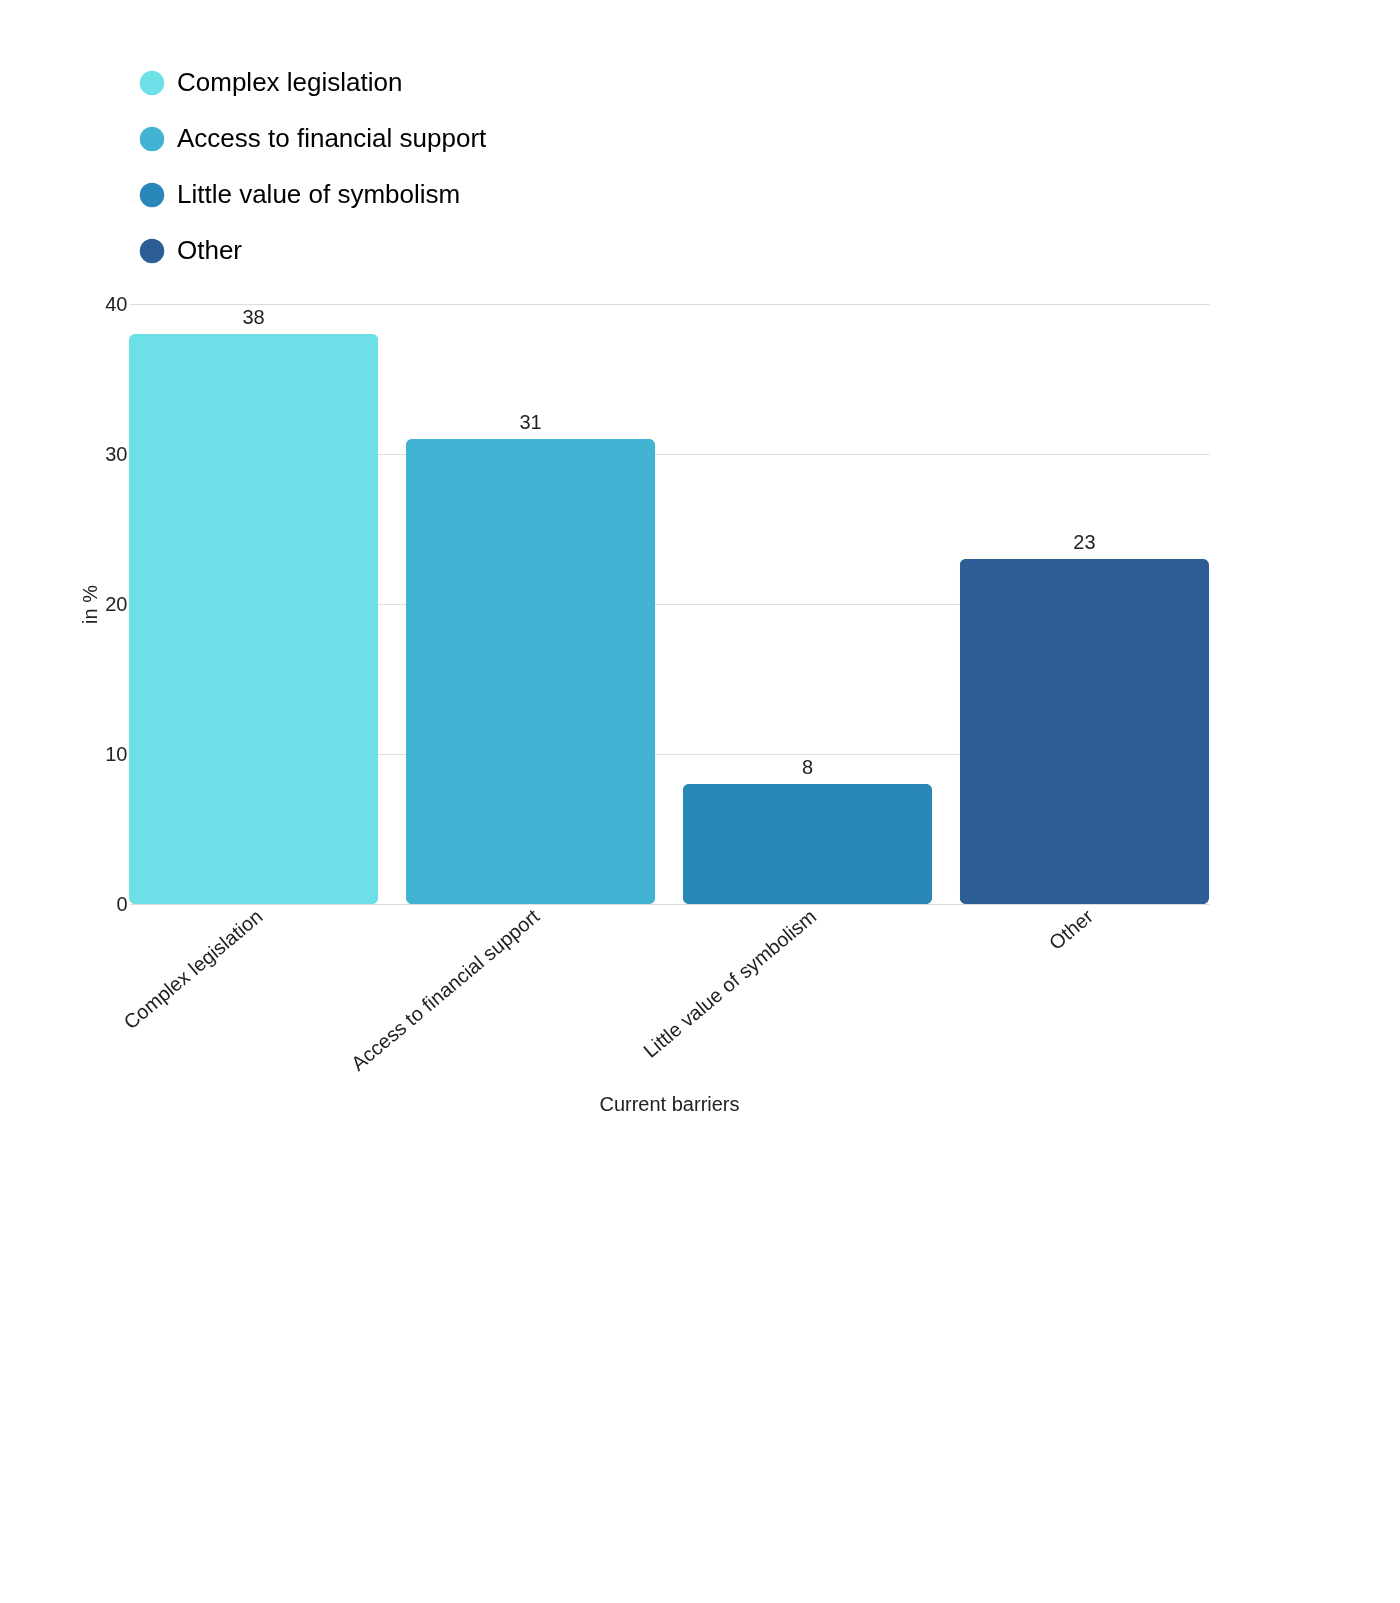  What do you see at coordinates (332, 138) in the screenshot?
I see `legend-label: Access to financial support` at bounding box center [332, 138].